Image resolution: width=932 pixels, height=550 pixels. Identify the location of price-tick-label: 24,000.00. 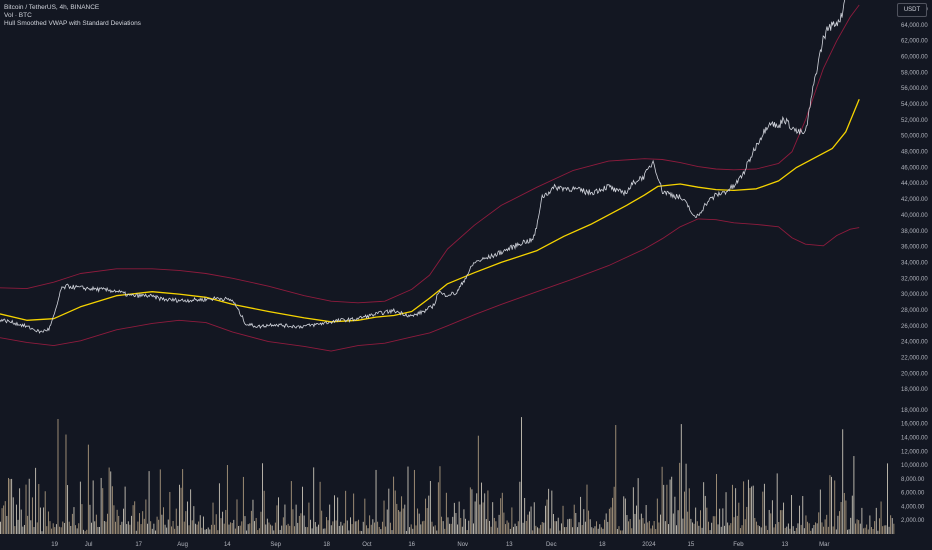
(914, 343).